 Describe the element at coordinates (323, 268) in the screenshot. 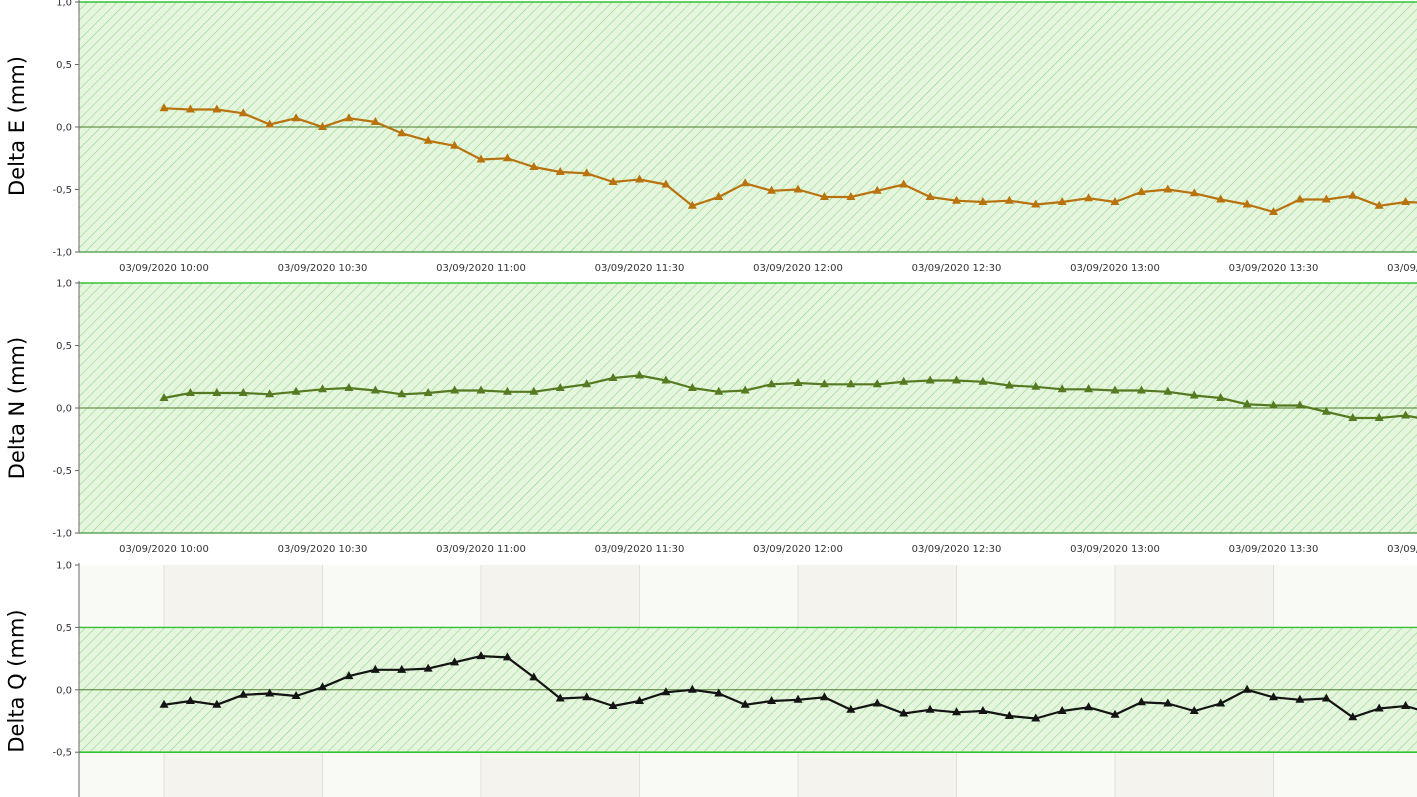

I see `x-tick-label: 03/09/2020 10:30` at that location.